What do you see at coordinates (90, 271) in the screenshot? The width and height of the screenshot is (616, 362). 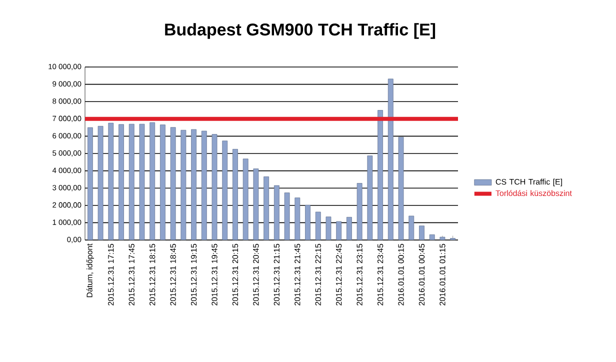 I see `x-tick-label: Dátum, időpont` at bounding box center [90, 271].